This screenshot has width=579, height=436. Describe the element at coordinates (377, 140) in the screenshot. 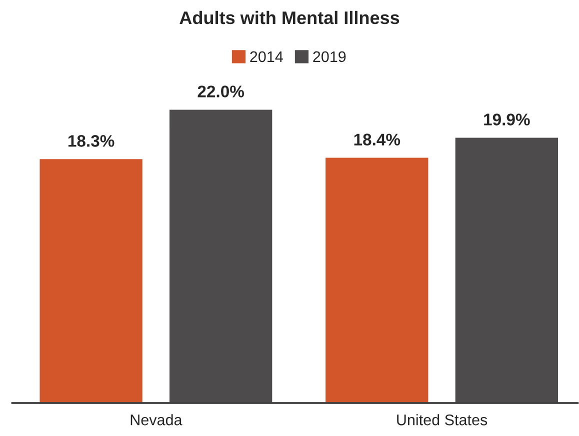

I see `data-label: 18.4%` at that location.